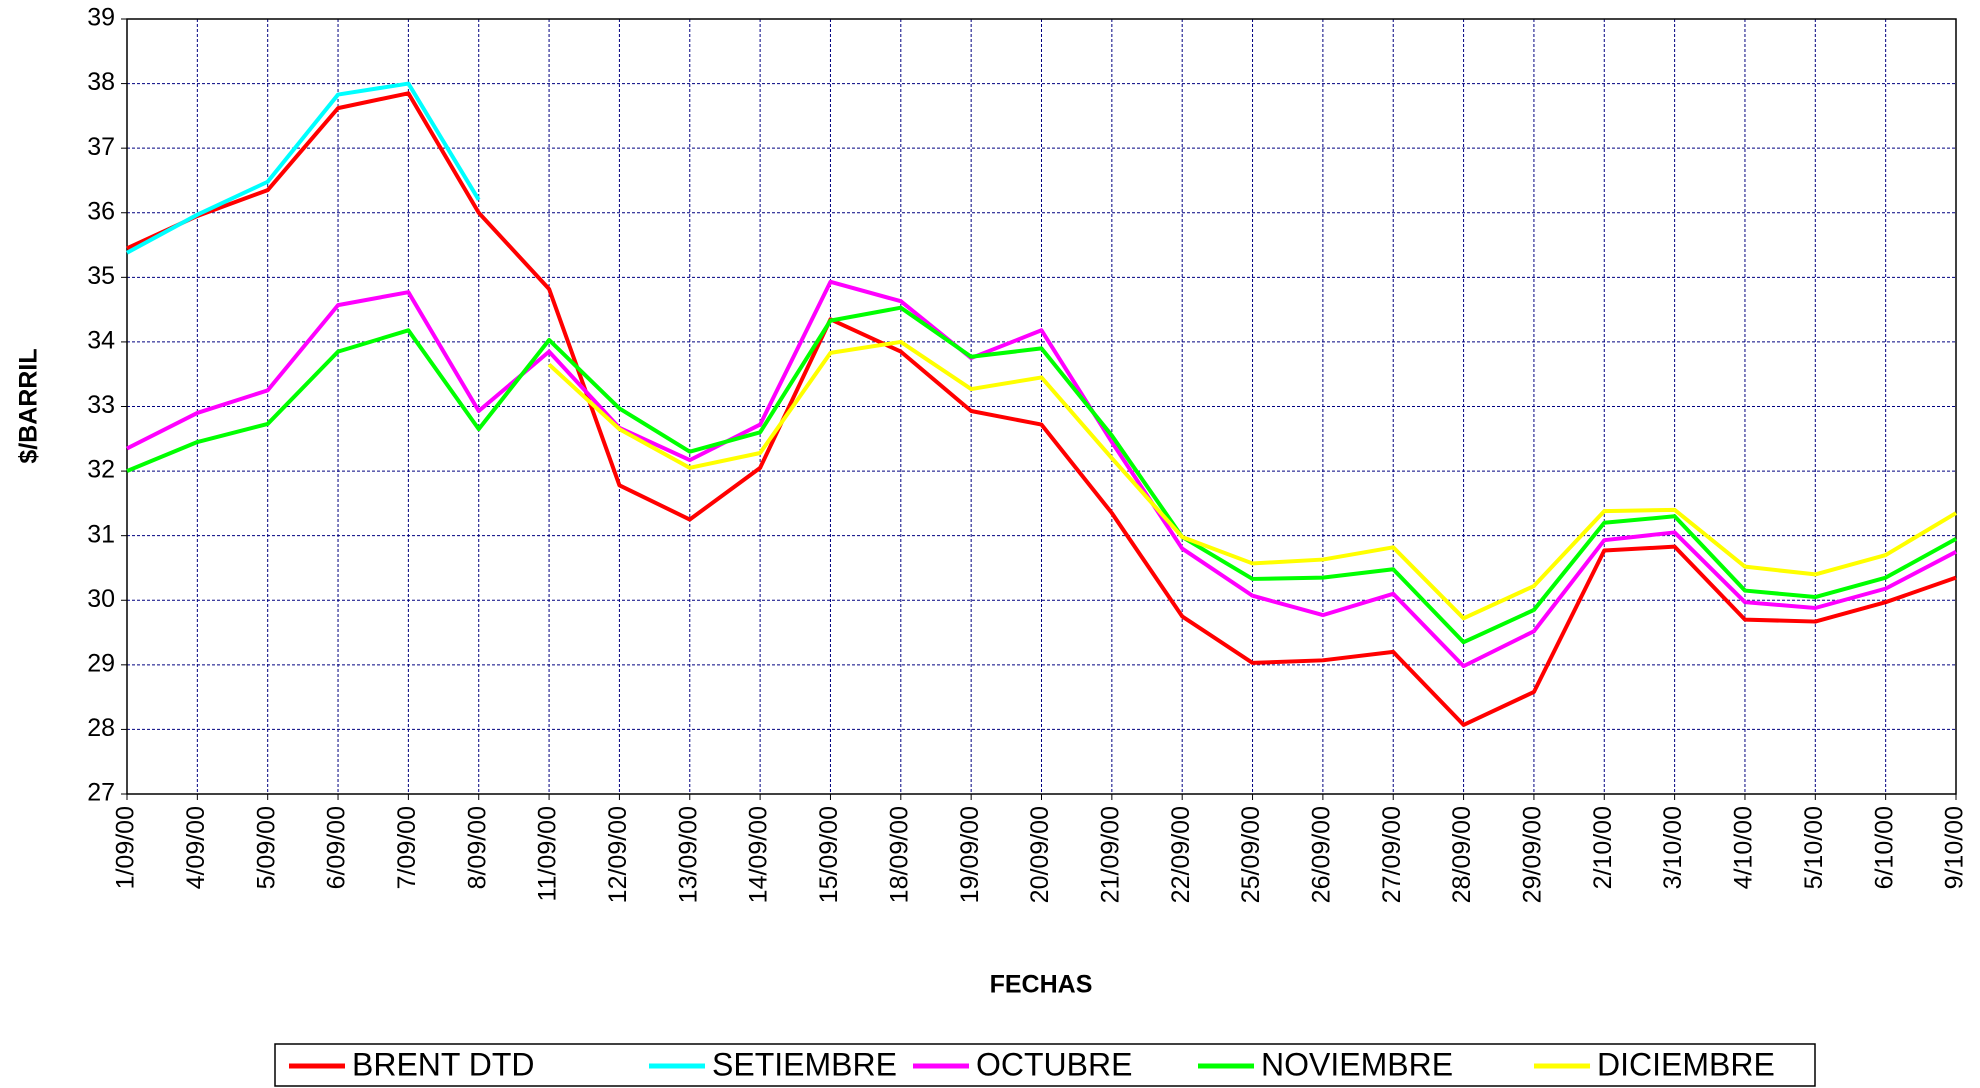 The width and height of the screenshot is (1980, 1088). Describe the element at coordinates (337, 847) in the screenshot. I see `x-tick-label: 6/09/00` at that location.